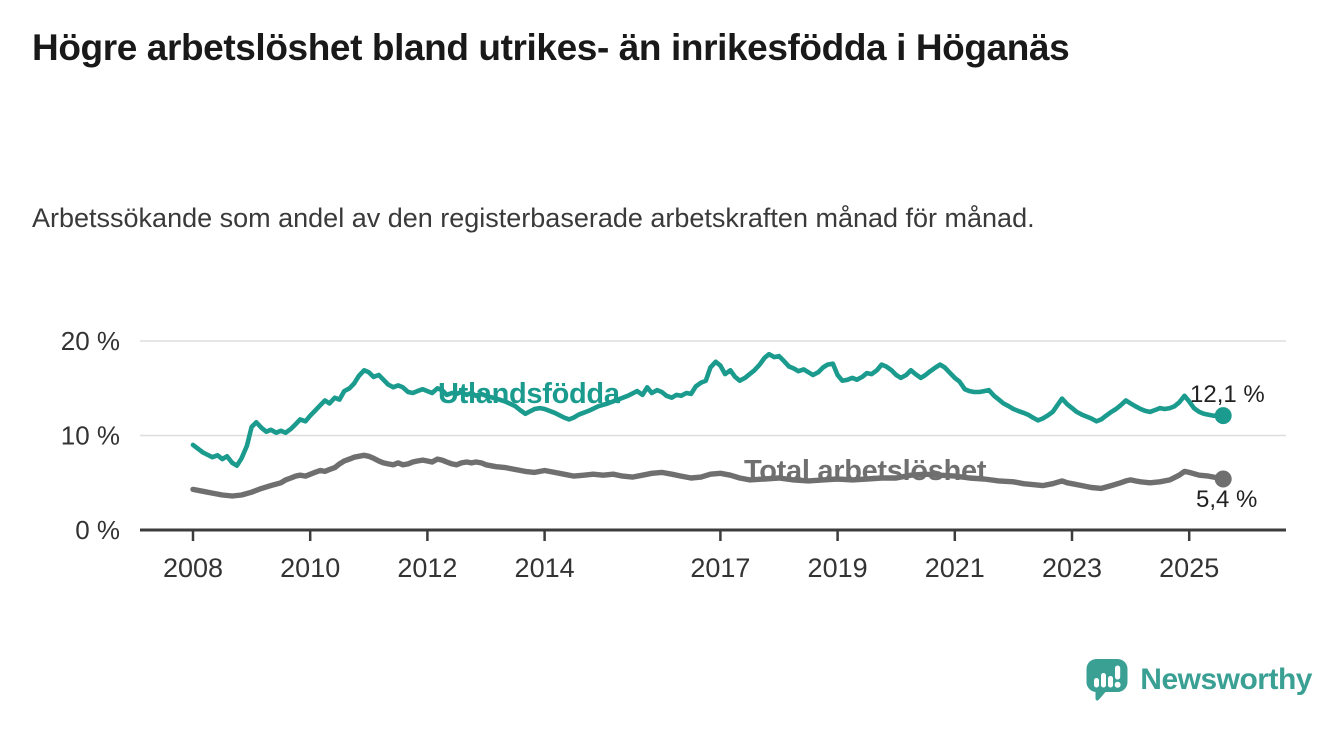 This screenshot has width=1340, height=734. I want to click on x-tick-label: 2021, so click(955, 568).